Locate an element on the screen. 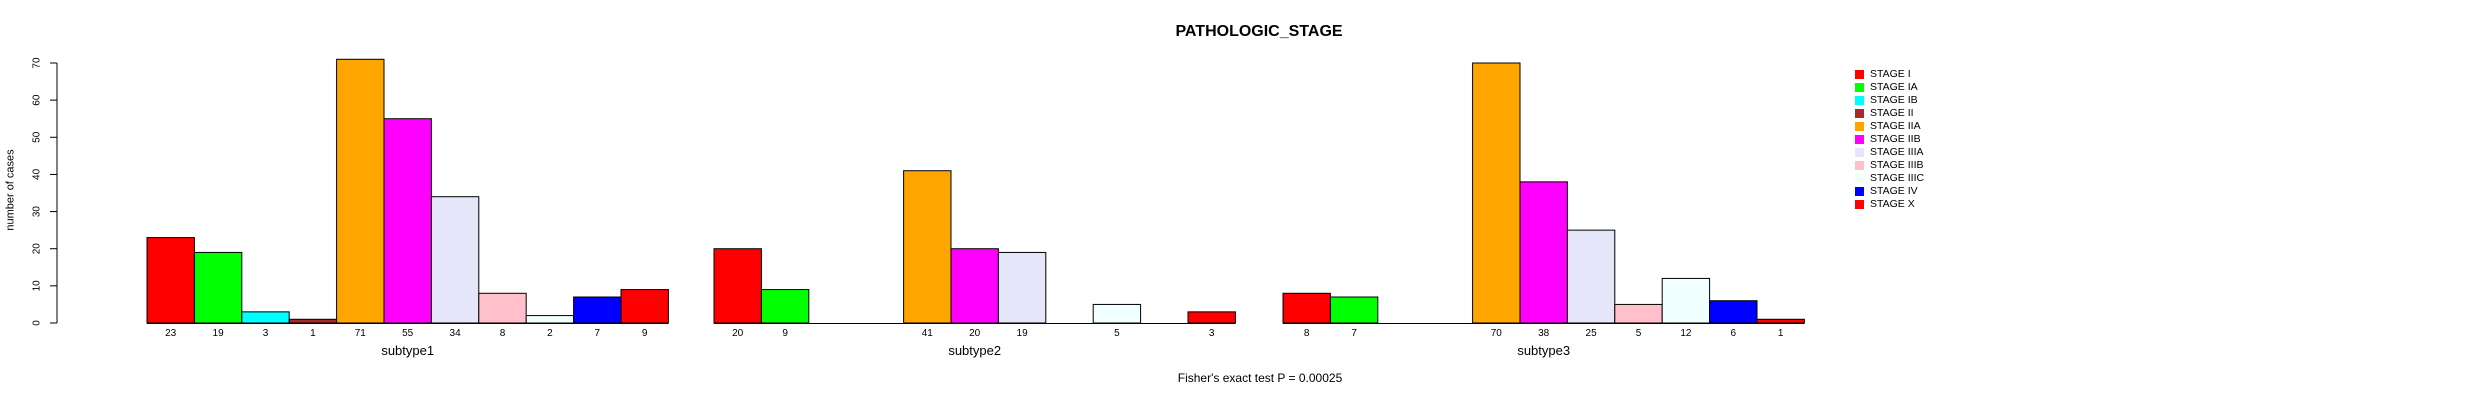 The image size is (2490, 400). chart-title: PATHOLOGIC_STAGE is located at coordinates (1259, 31).